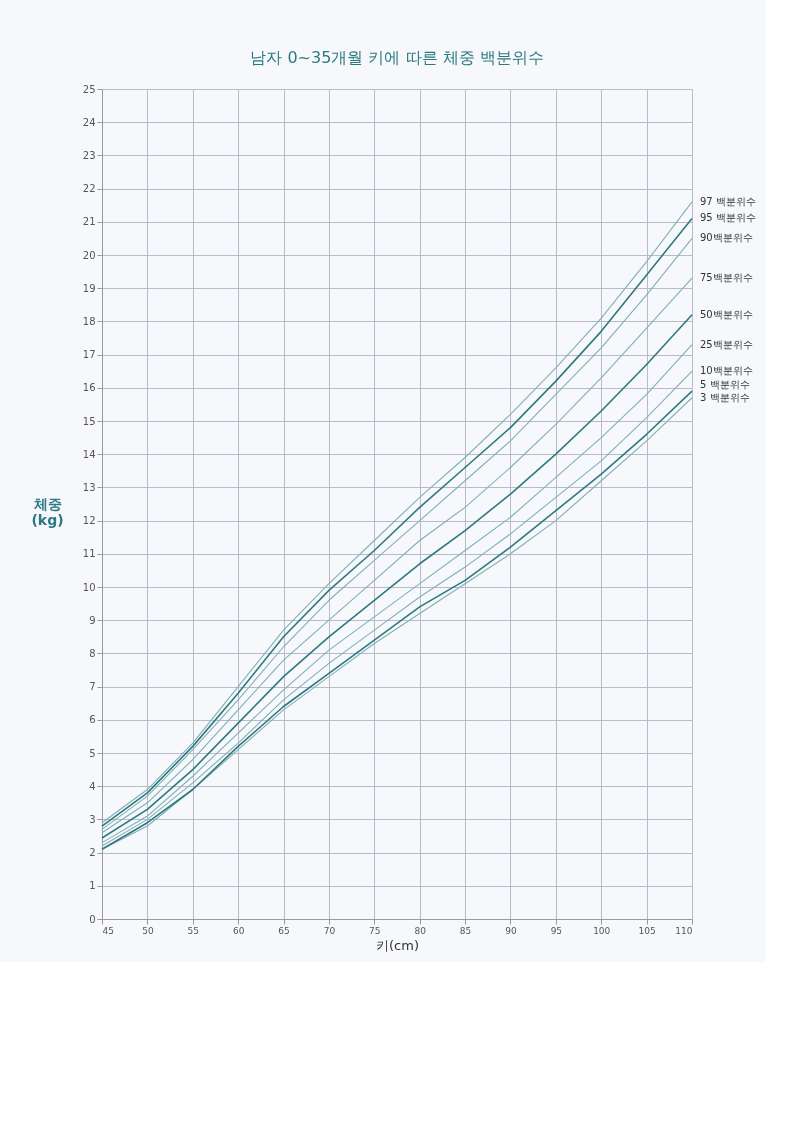 The width and height of the screenshot is (800, 1145). What do you see at coordinates (47, 511) in the screenshot?
I see `y-axis-title: 체중 (kg)` at bounding box center [47, 511].